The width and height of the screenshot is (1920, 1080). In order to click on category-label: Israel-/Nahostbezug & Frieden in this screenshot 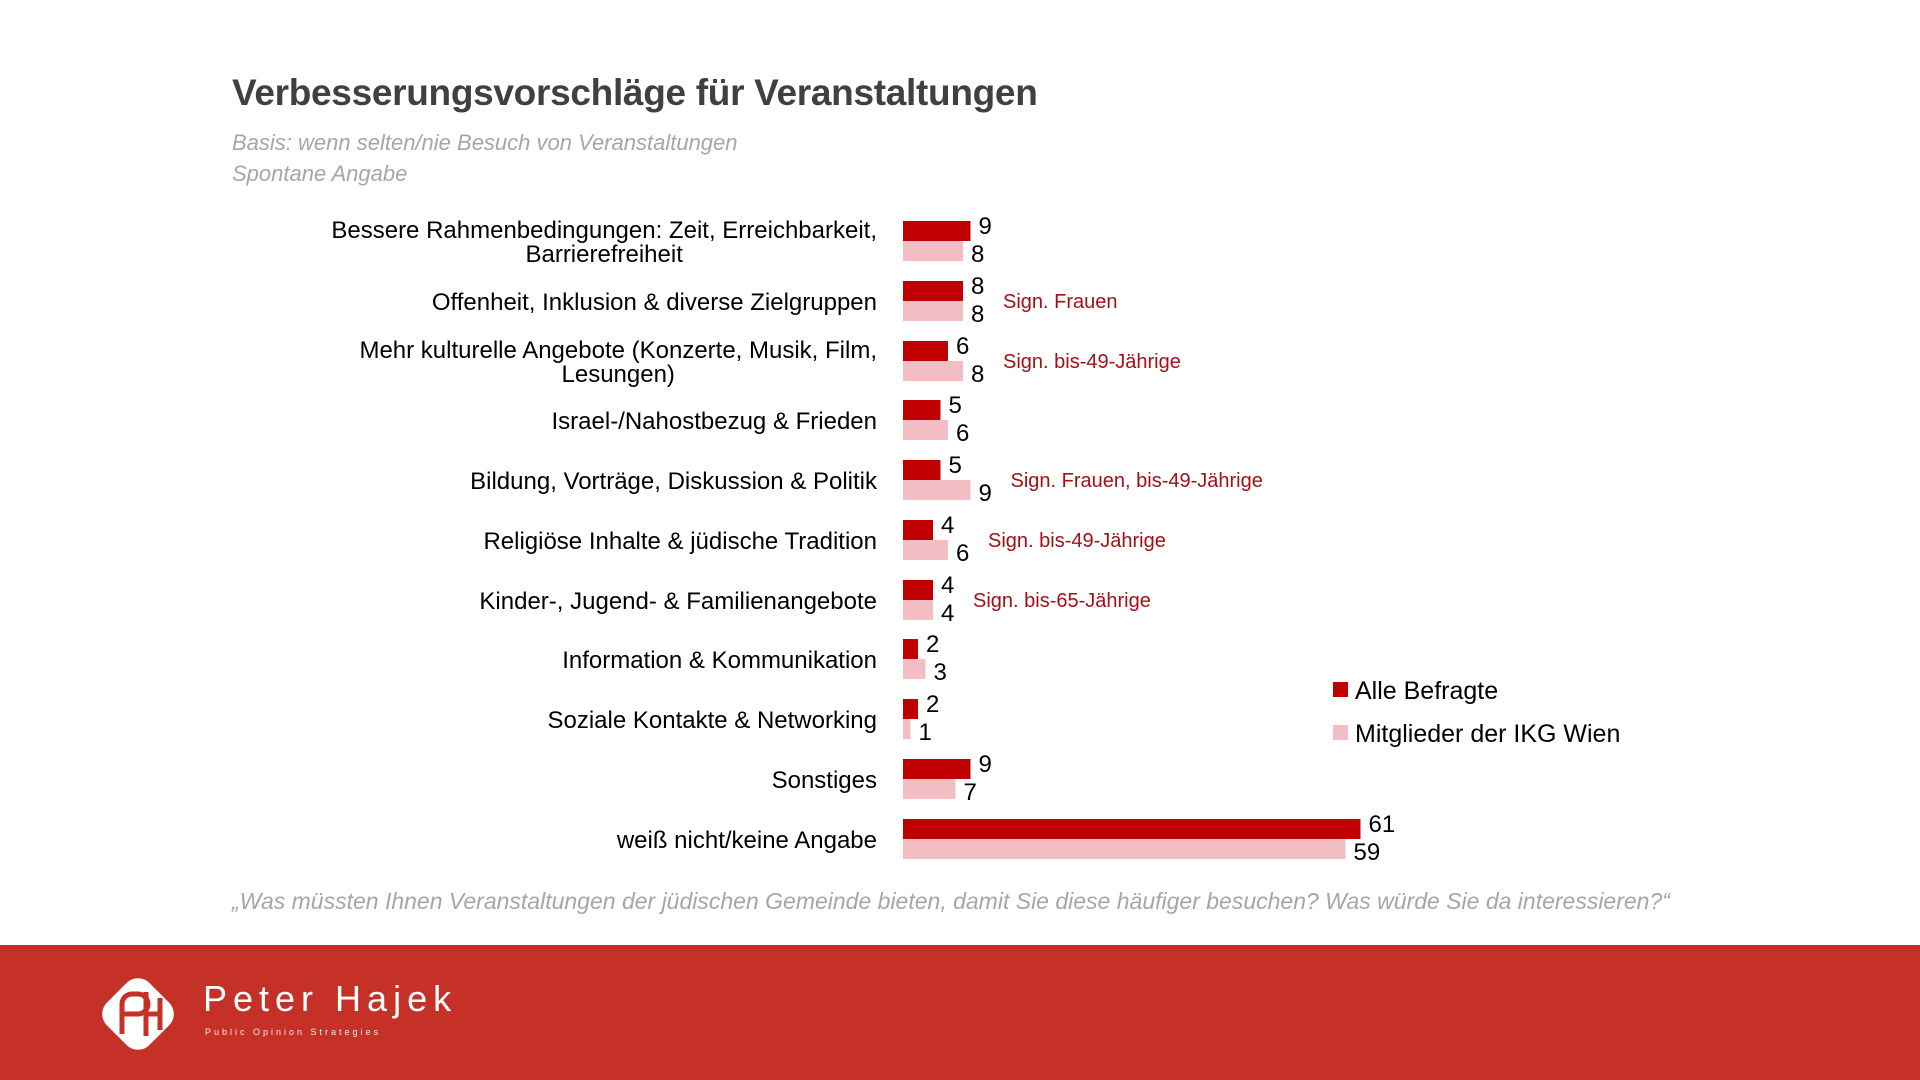, I will do `click(715, 421)`.